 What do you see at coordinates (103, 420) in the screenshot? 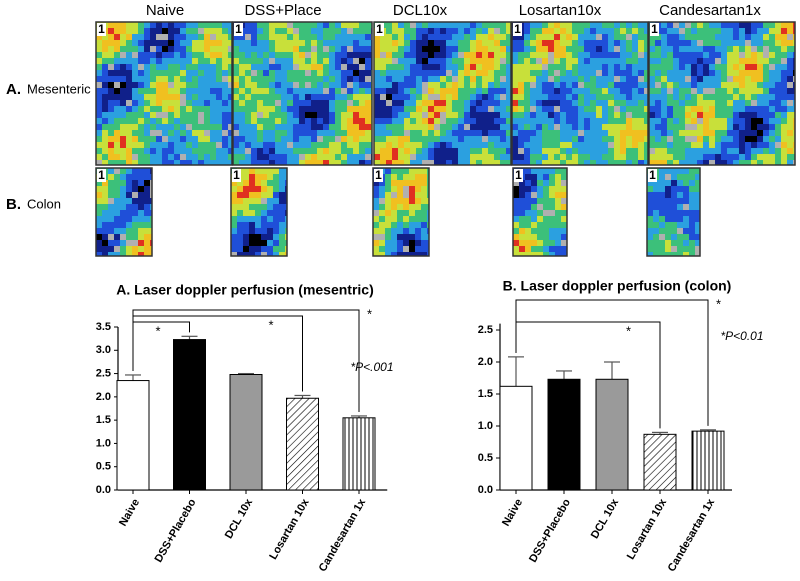
I see `y-tick-label: 1.5` at bounding box center [103, 420].